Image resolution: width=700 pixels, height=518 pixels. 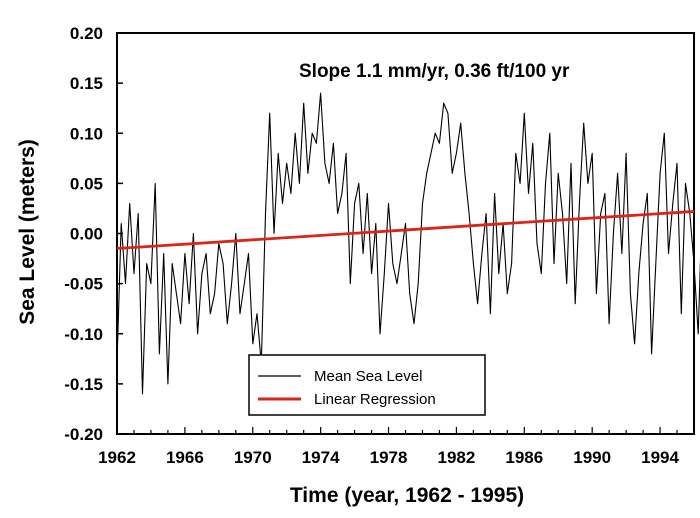 I want to click on y-axis-ticks: -0.20 -0.15 -0.10 -0.05 0.00 0.05 0.10 0.15 0.20, so click(x=93, y=234).